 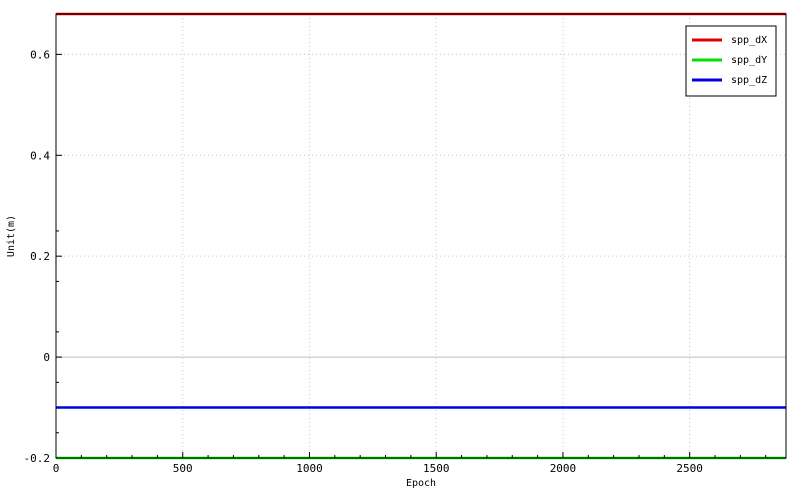 I want to click on legend-label: spp_dY, so click(x=749, y=60).